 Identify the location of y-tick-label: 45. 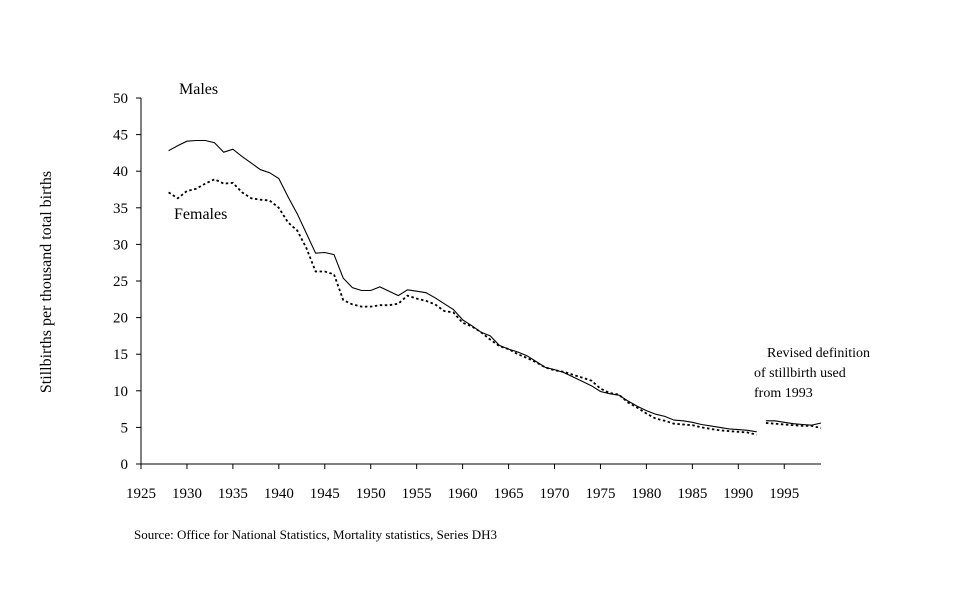
(120, 136).